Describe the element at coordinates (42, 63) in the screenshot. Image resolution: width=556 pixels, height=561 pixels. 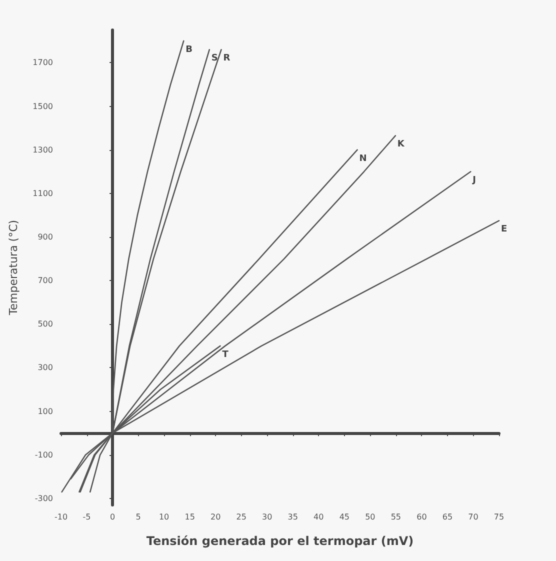
I see `y-tick-label: 1700` at that location.